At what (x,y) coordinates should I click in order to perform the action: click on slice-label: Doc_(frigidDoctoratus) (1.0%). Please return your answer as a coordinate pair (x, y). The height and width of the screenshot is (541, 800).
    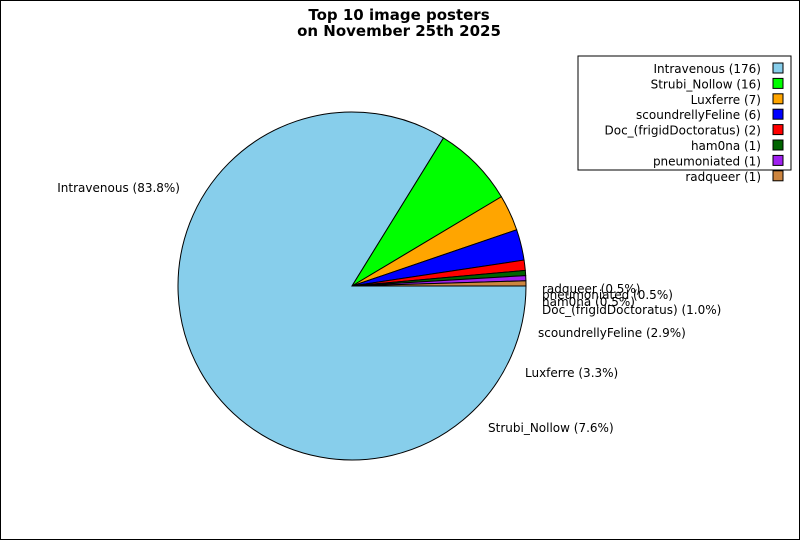
    Looking at the image, I should click on (631, 310).